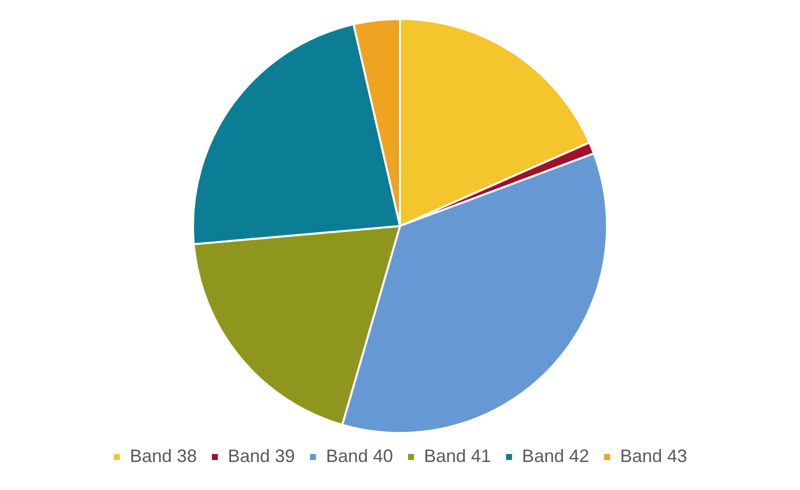 This screenshot has height=490, width=800. Describe the element at coordinates (359, 456) in the screenshot. I see `legend-label: Band 40` at that location.